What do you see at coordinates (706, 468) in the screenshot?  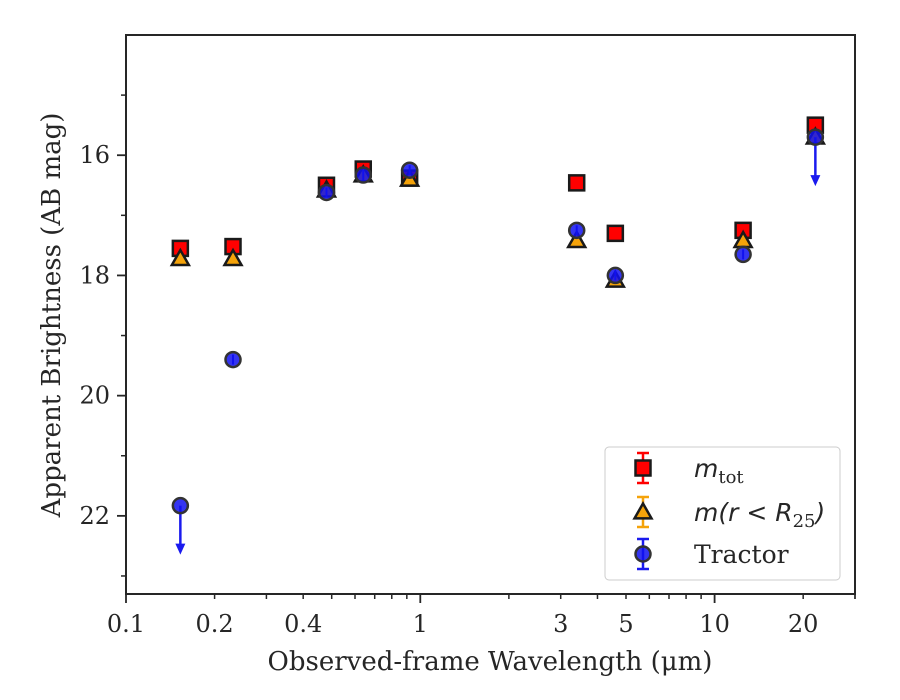 I see `legend-label-main: m` at bounding box center [706, 468].